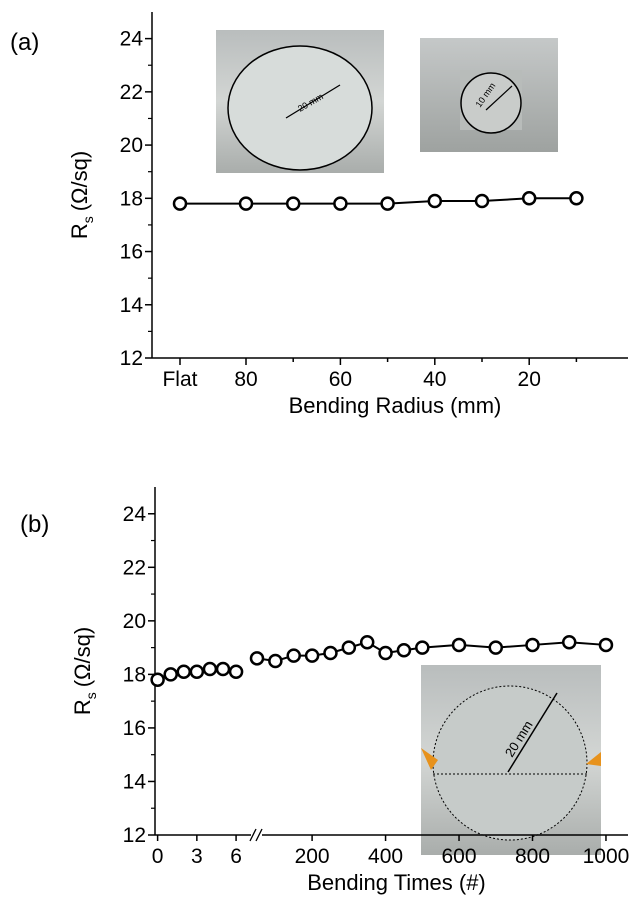  What do you see at coordinates (385, 856) in the screenshot?
I see `x-tick-label: 400` at bounding box center [385, 856].